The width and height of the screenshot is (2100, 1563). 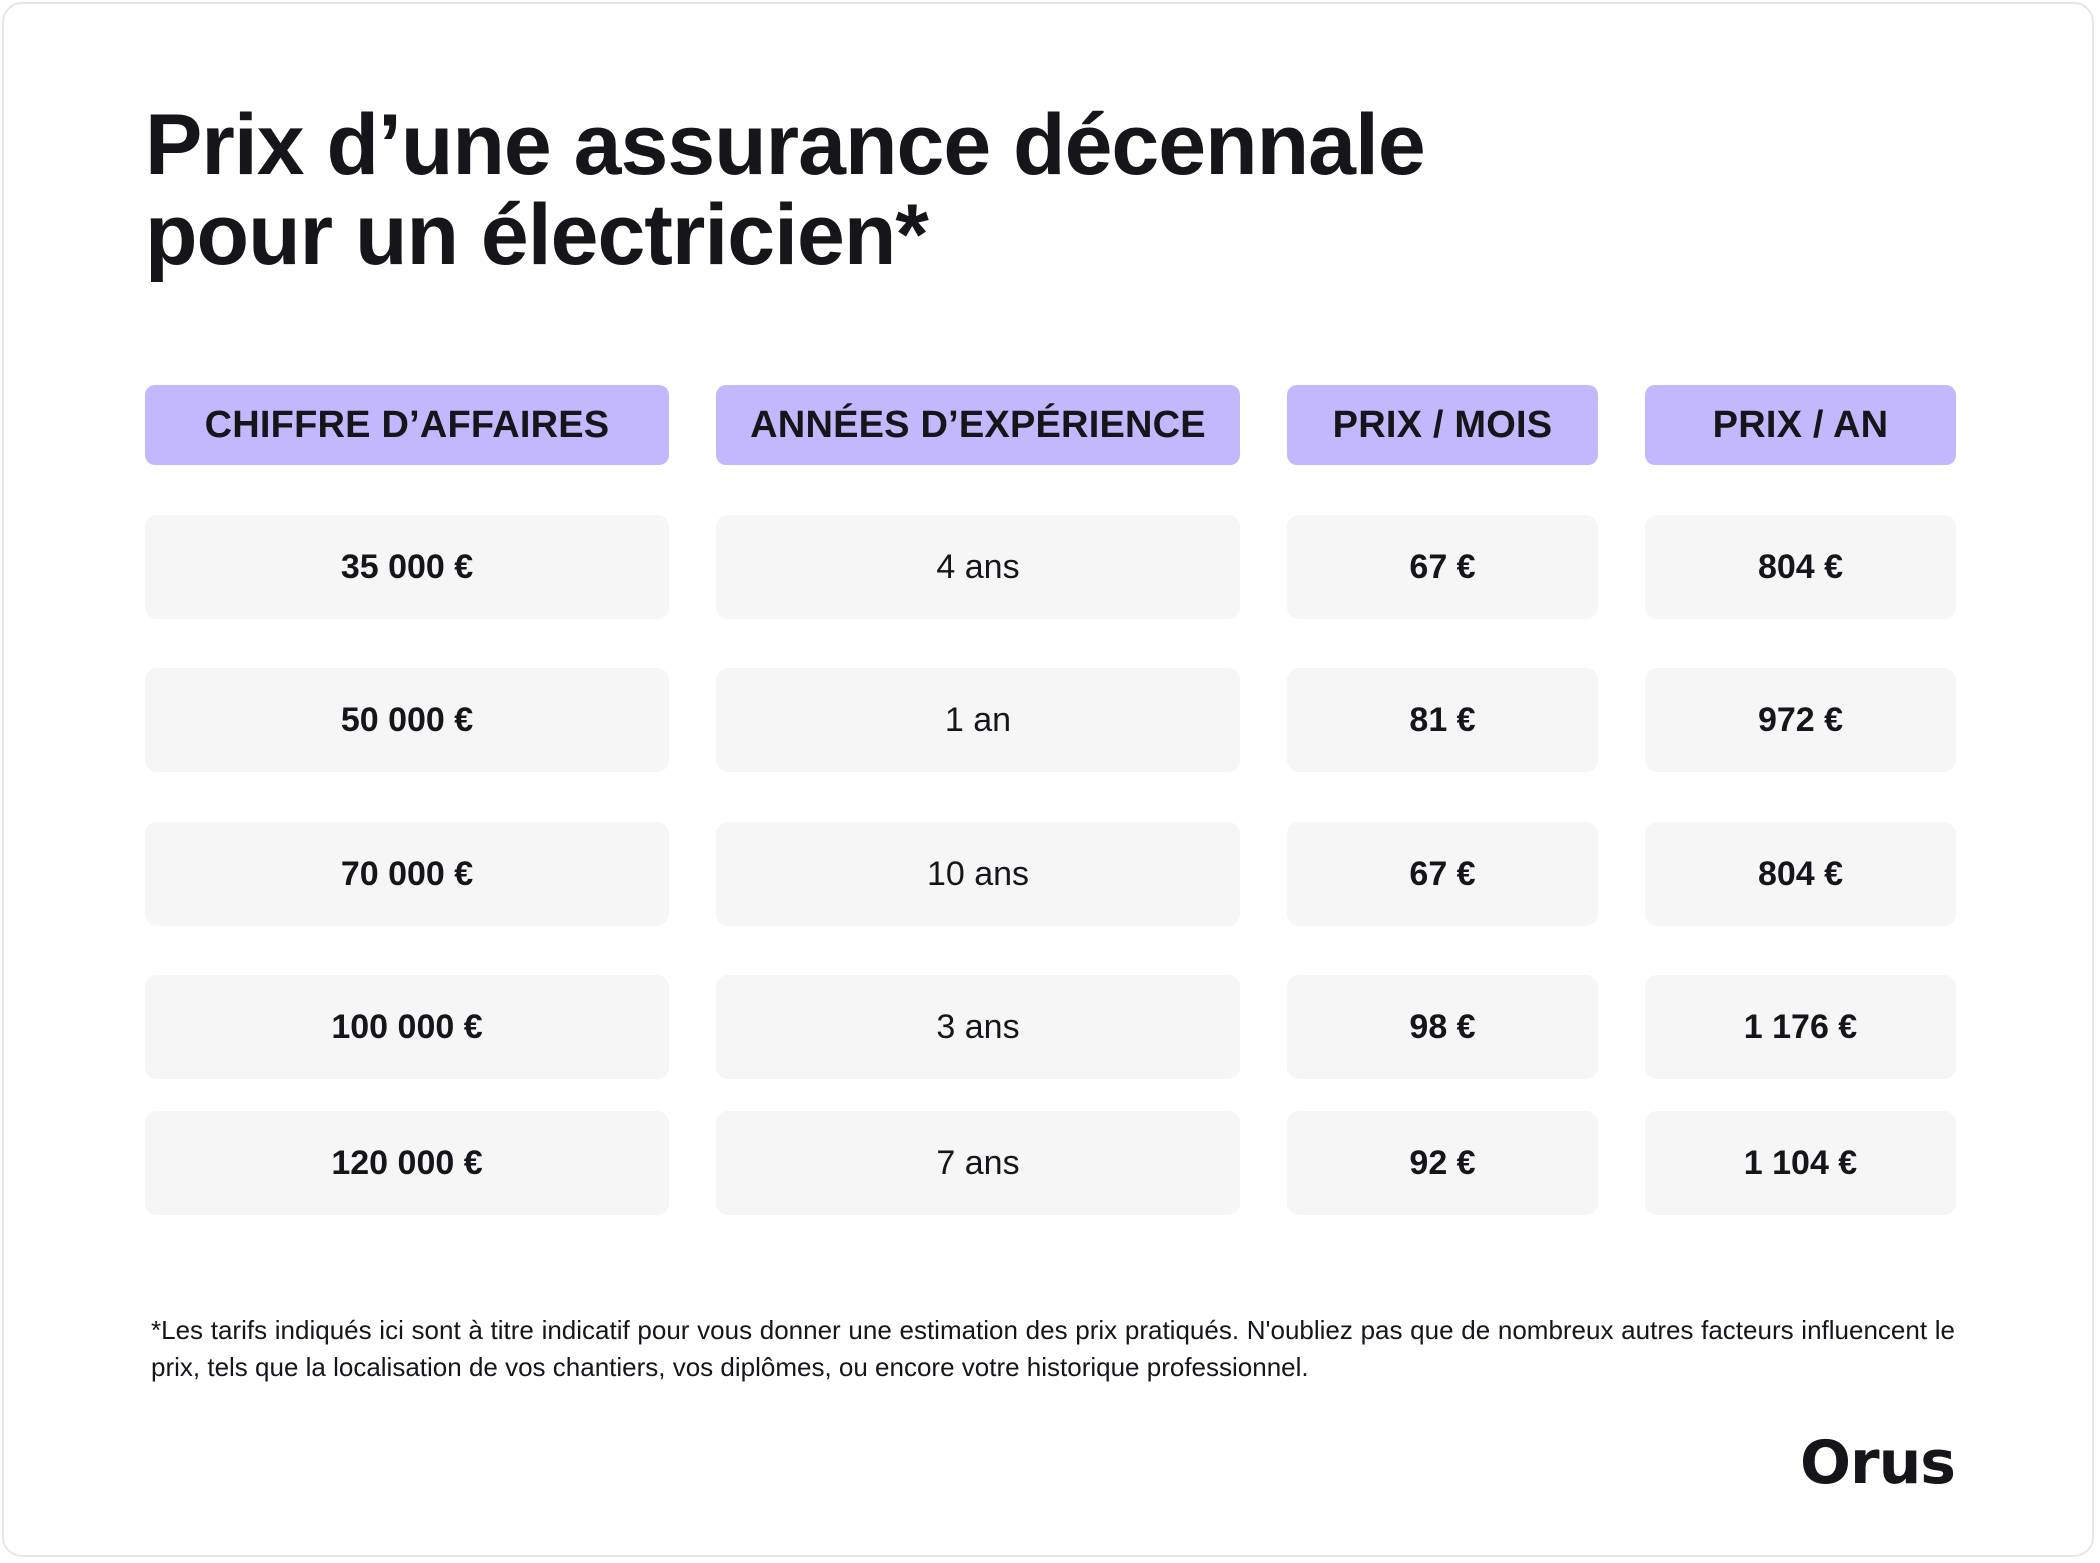 What do you see at coordinates (978, 425) in the screenshot?
I see `column-header-experience: ANNÉES D’EXPÉRIENCE` at bounding box center [978, 425].